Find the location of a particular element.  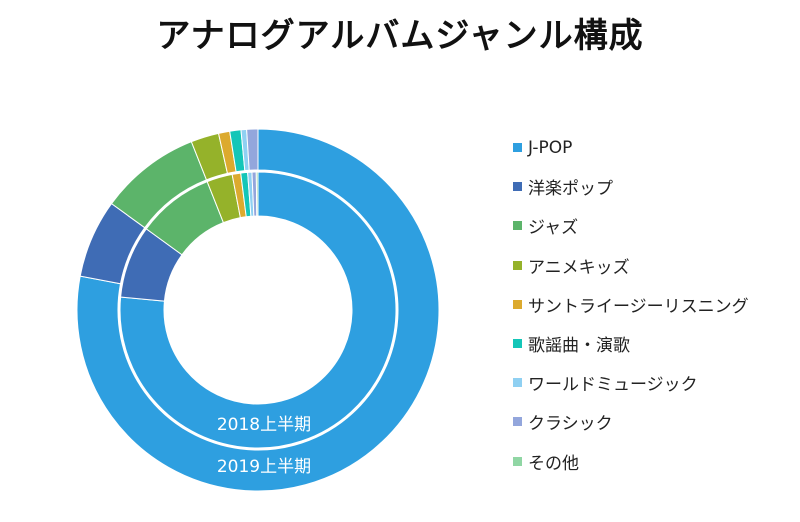

legend-item: ワールドミュージック is located at coordinates (631, 382).